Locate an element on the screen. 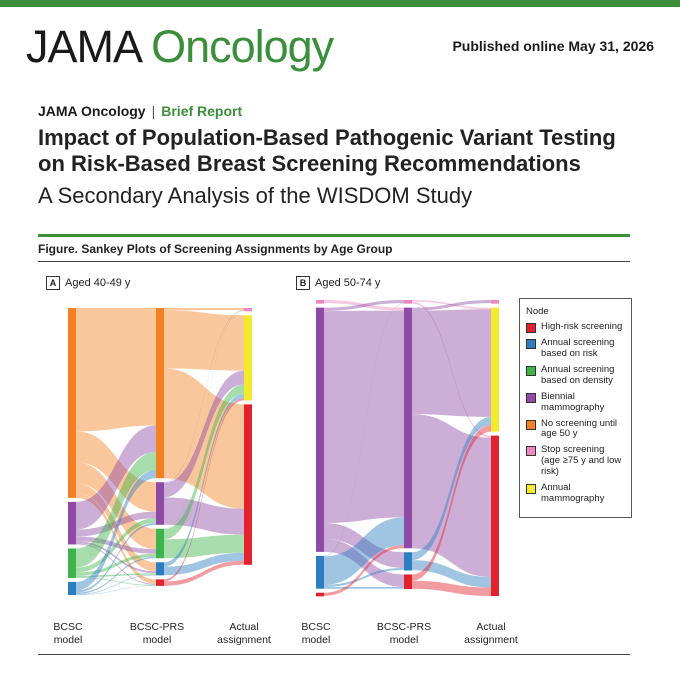 The height and width of the screenshot is (680, 680). logo-oncology: Oncology is located at coordinates (242, 46).